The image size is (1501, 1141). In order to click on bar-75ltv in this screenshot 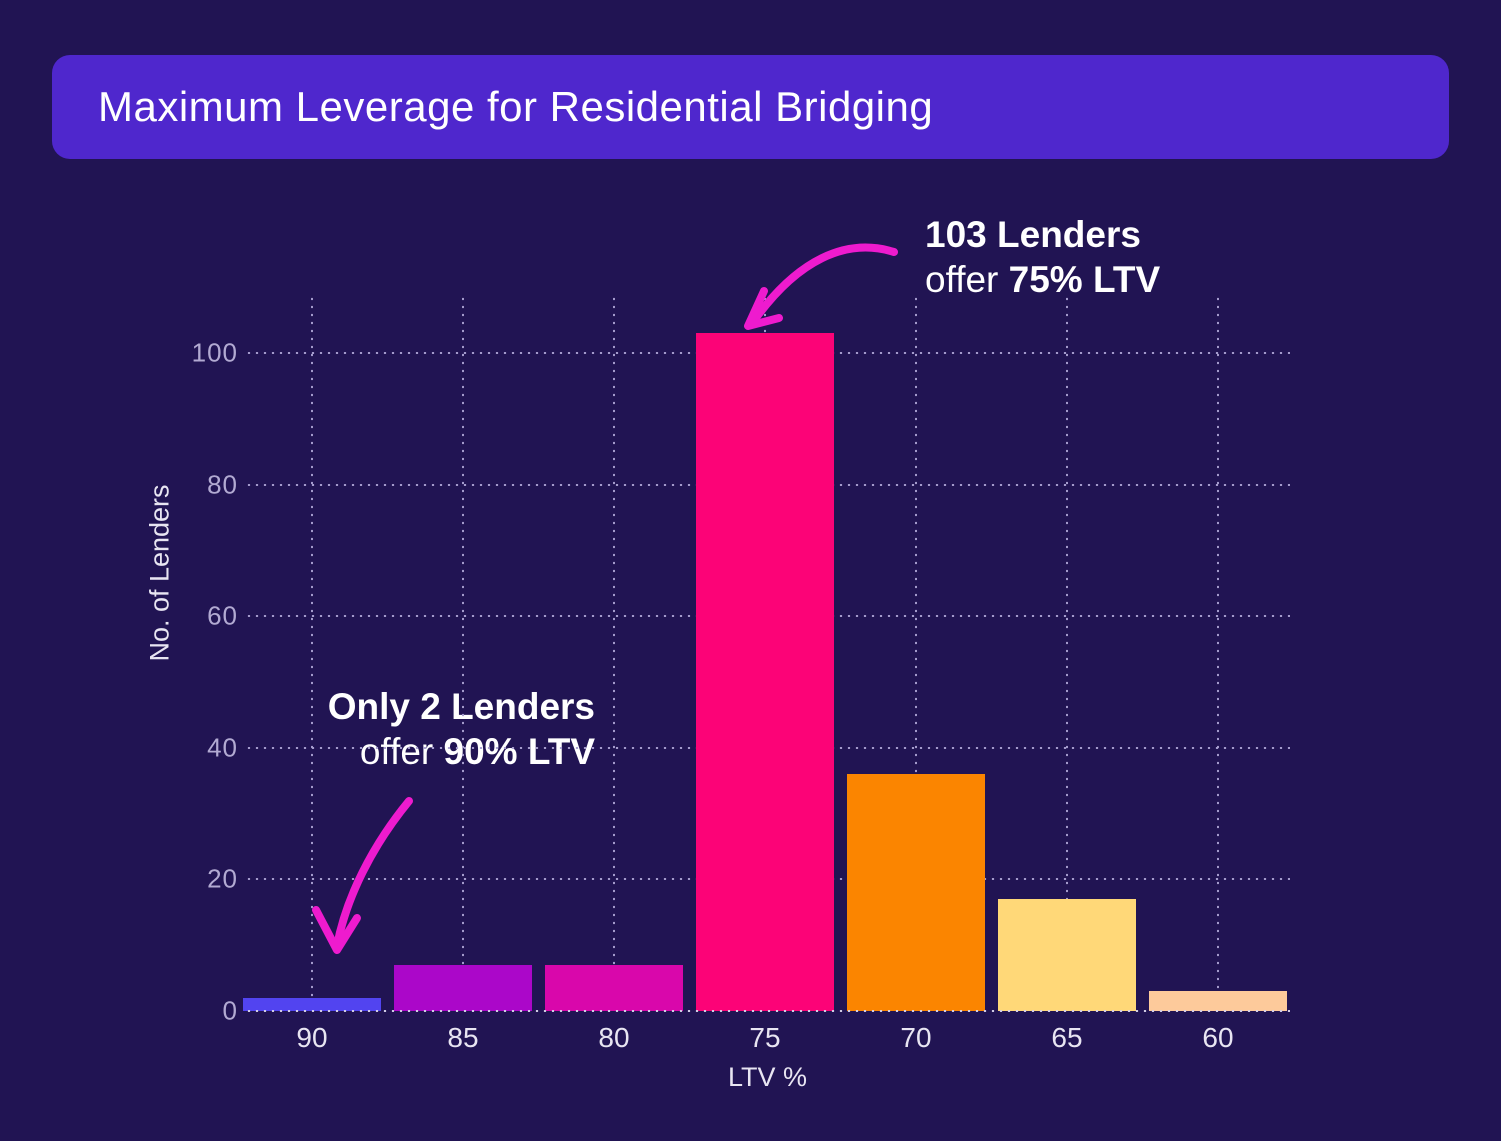, I will do `click(765, 672)`.